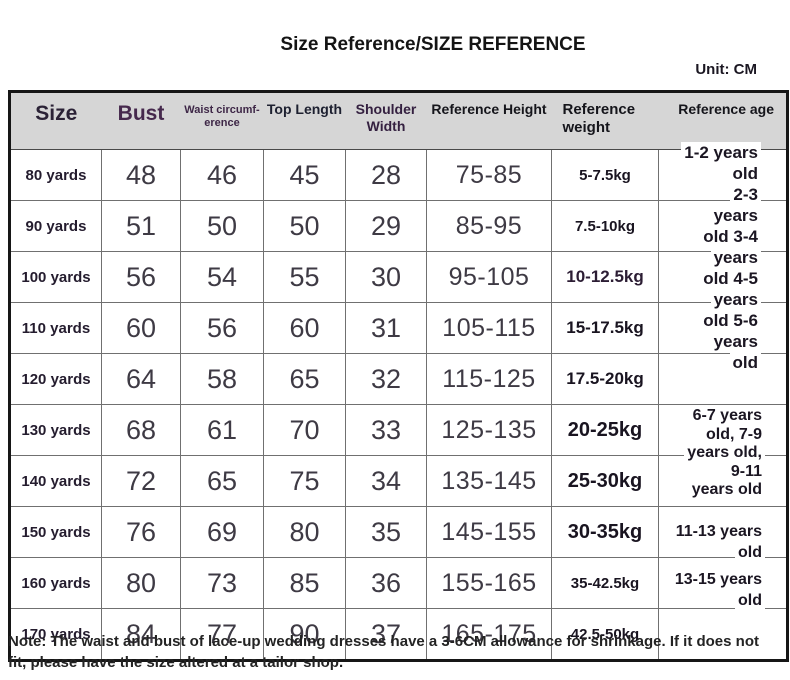 This screenshot has height=680, width=790. What do you see at coordinates (55, 175) in the screenshot?
I see `size-cell: 80 yards` at bounding box center [55, 175].